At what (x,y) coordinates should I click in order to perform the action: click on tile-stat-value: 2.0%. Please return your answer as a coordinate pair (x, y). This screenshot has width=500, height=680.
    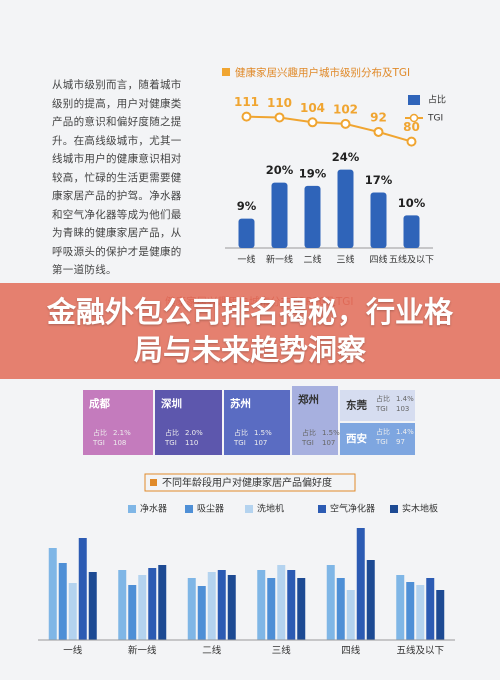
    Looking at the image, I should click on (194, 433).